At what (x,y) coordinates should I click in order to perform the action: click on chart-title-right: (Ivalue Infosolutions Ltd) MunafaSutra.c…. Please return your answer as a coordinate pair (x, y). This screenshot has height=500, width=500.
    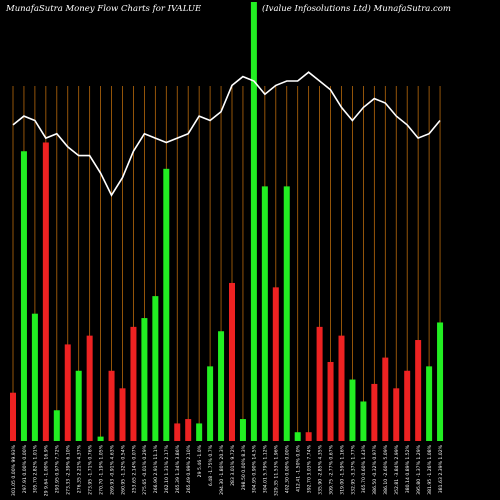
    Looking at the image, I should click on (356, 9).